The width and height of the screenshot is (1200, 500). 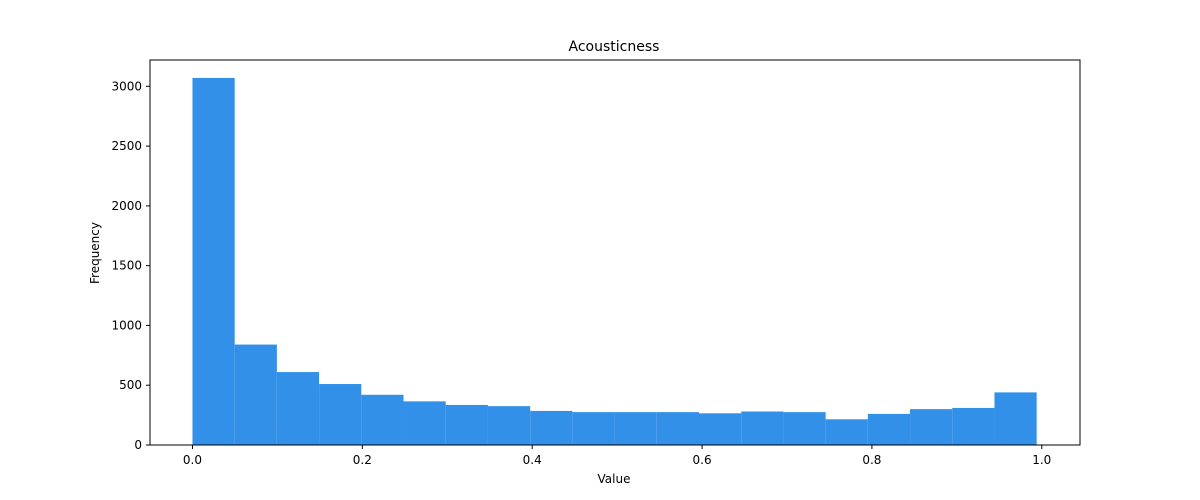 I want to click on y-tick-label-5: 2500, so click(x=126, y=146).